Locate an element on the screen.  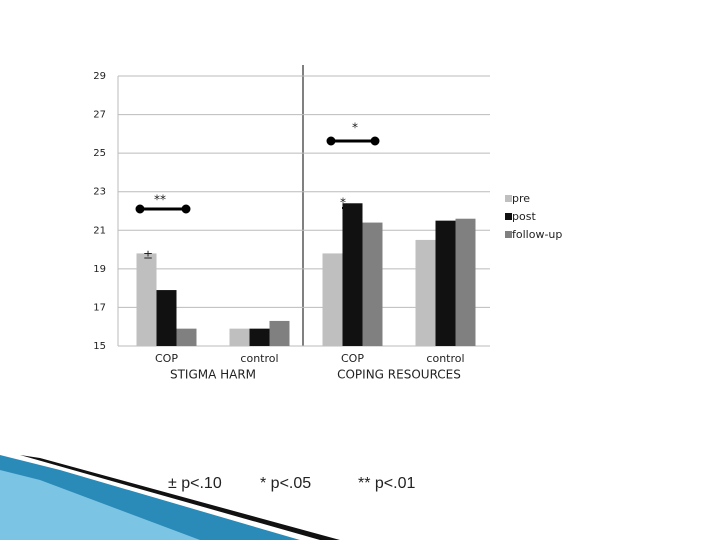
footnote: * p<.05 is located at coordinates (285, 483).